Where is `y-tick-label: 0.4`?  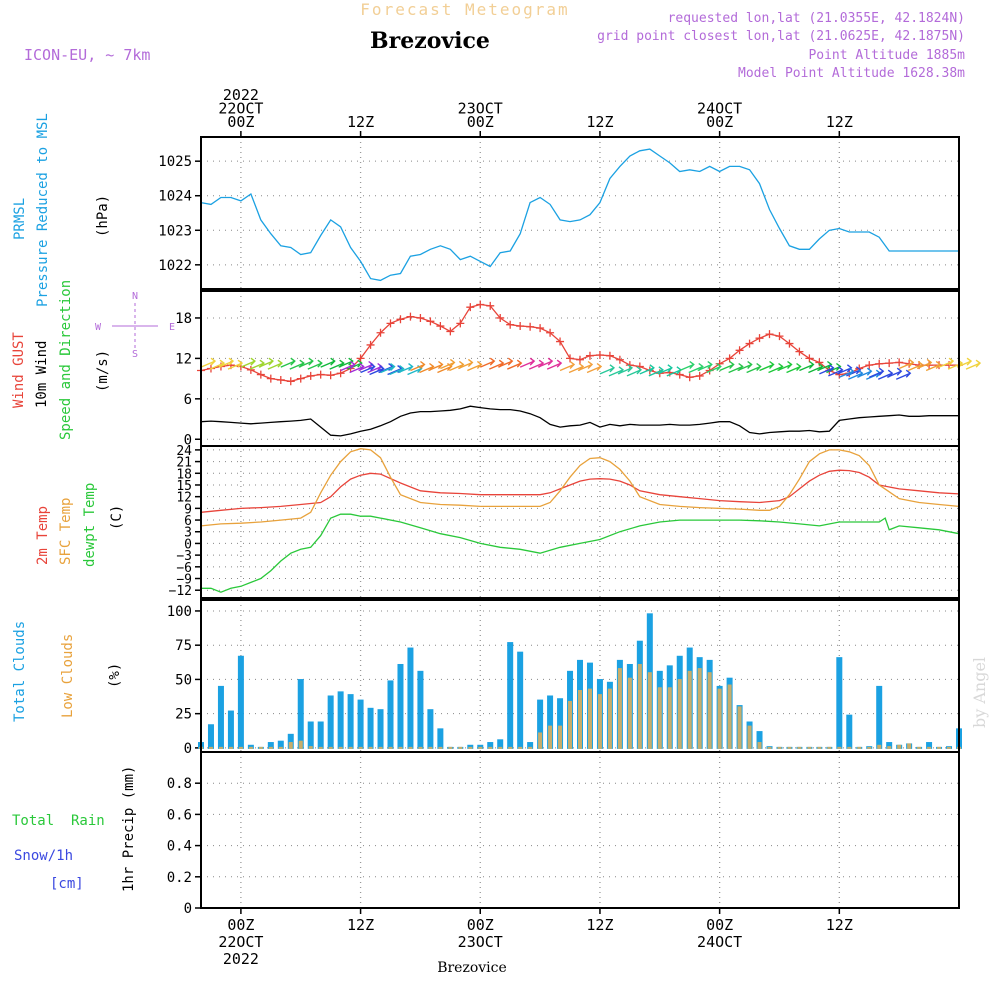 y-tick-label: 0.4 is located at coordinates (179, 847).